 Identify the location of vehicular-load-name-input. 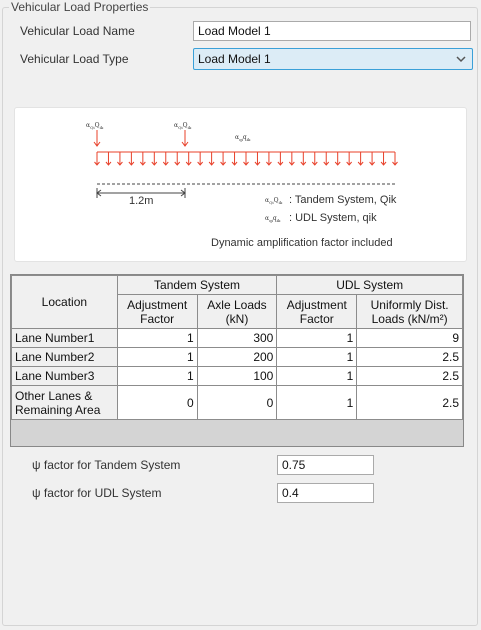
(332, 31).